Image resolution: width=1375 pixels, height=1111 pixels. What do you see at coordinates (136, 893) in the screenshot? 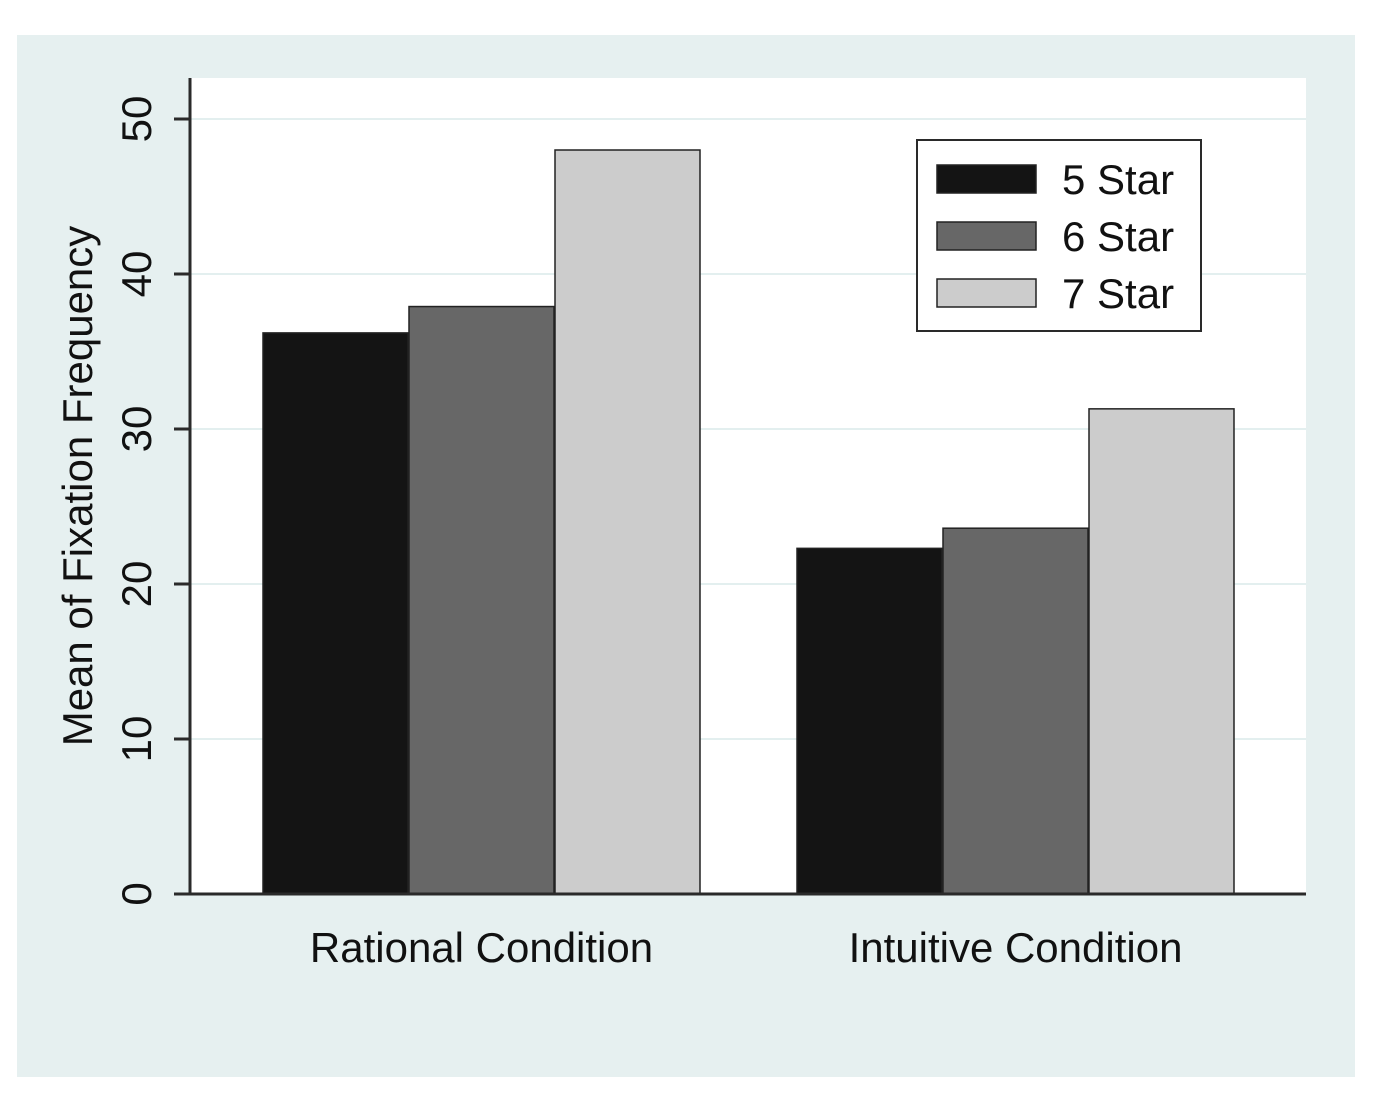
I see `y-tick-label: 0` at bounding box center [136, 893].